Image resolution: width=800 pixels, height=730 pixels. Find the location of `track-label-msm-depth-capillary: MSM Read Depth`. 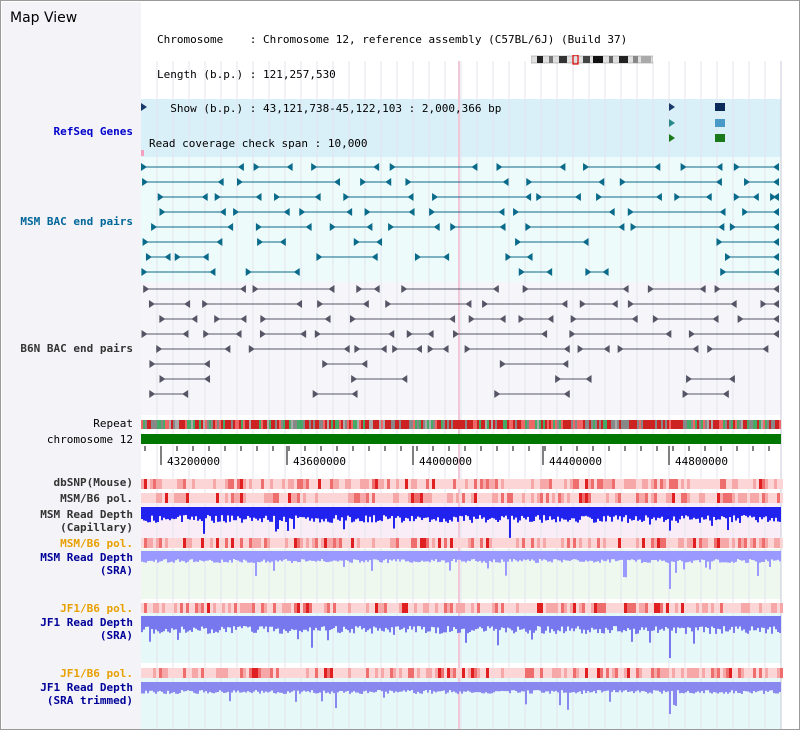

track-label-msm-depth-capillary: MSM Read Depth is located at coordinates (86, 514).